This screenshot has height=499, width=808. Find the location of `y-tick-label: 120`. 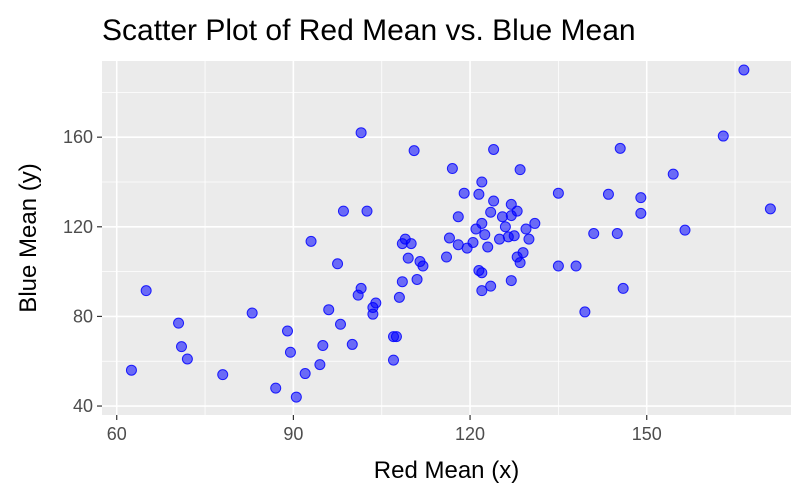

y-tick-label: 120 is located at coordinates (78, 227).